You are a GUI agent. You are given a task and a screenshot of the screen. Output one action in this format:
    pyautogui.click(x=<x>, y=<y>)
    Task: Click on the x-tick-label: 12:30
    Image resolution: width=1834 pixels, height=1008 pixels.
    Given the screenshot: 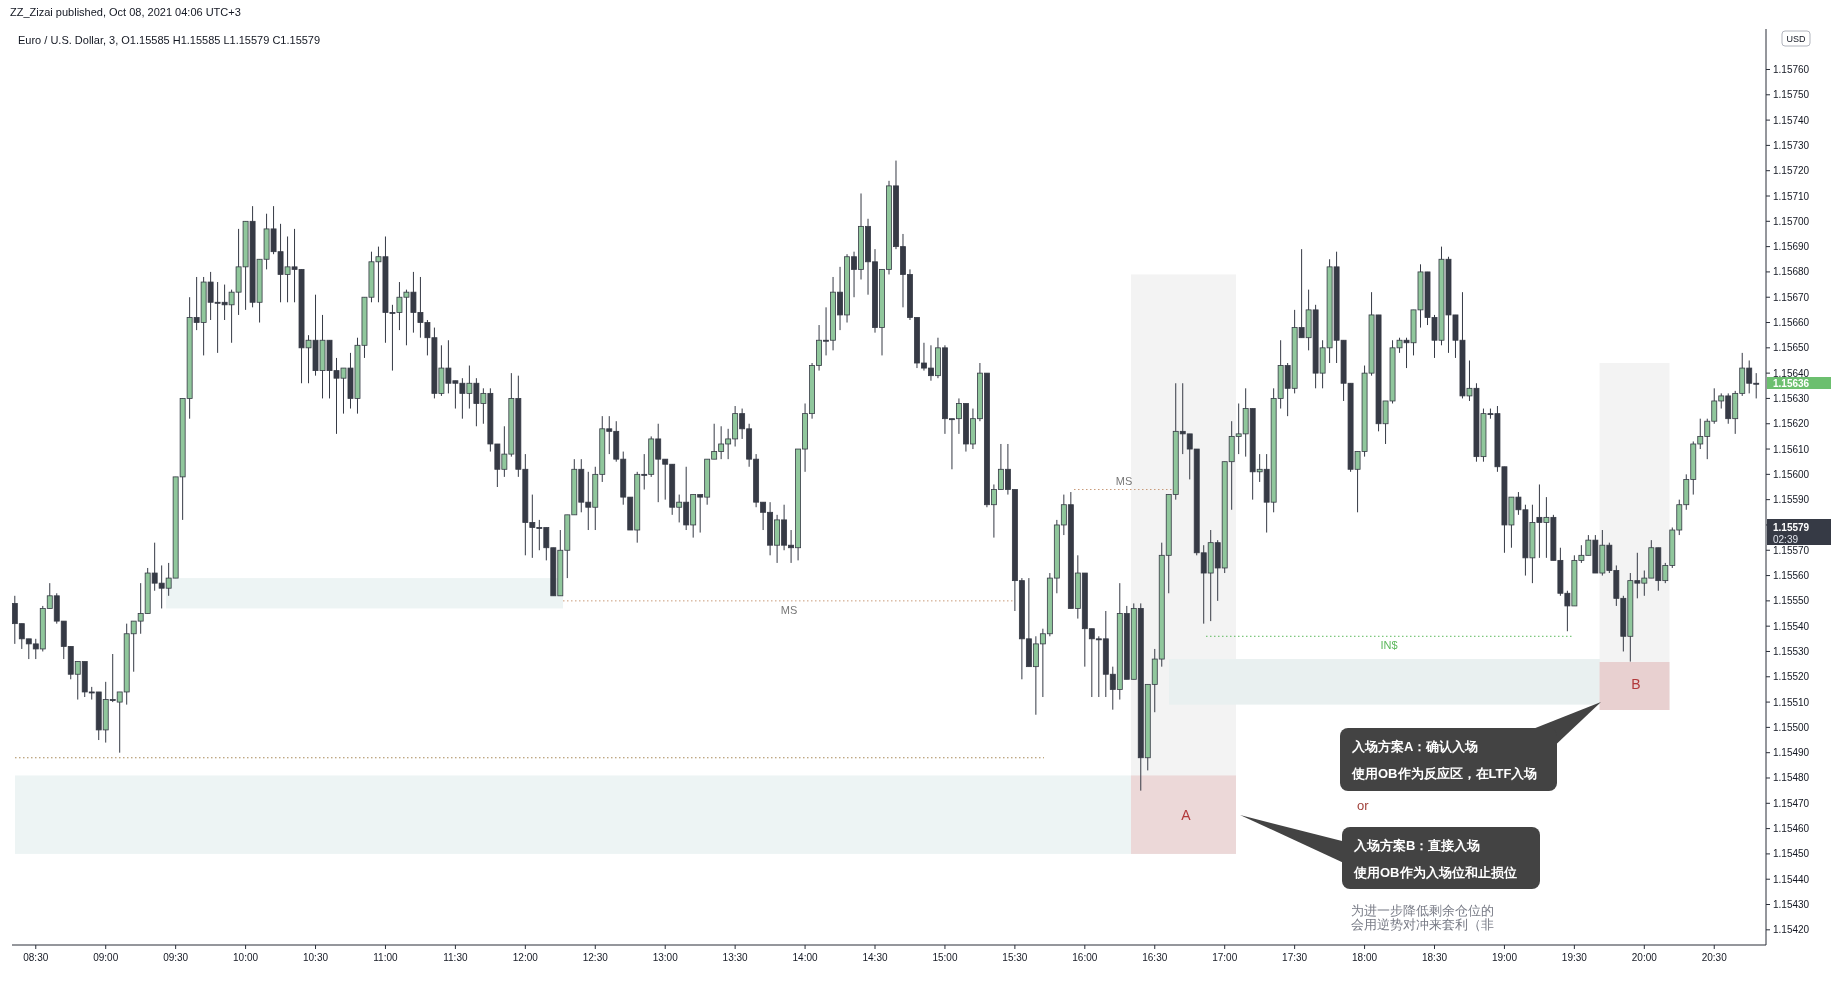 What is the action you would take?
    pyautogui.click(x=595, y=957)
    